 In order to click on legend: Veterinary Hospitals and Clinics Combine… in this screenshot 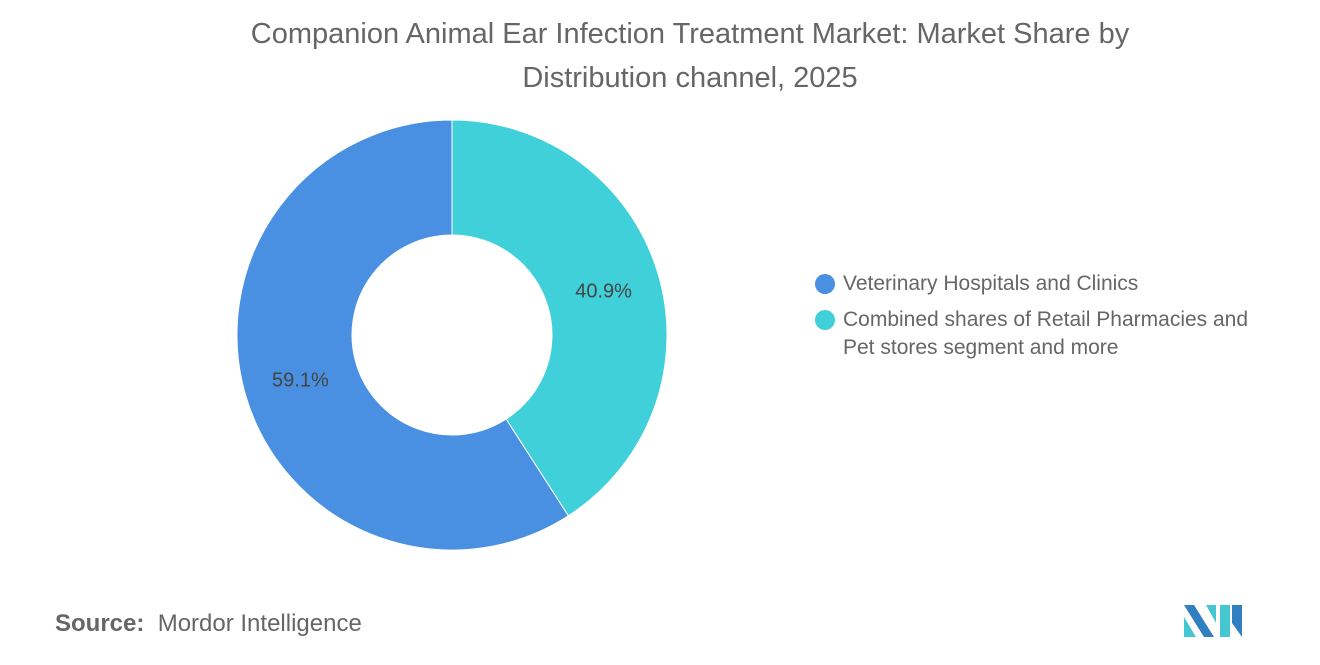, I will do `click(1049, 320)`.